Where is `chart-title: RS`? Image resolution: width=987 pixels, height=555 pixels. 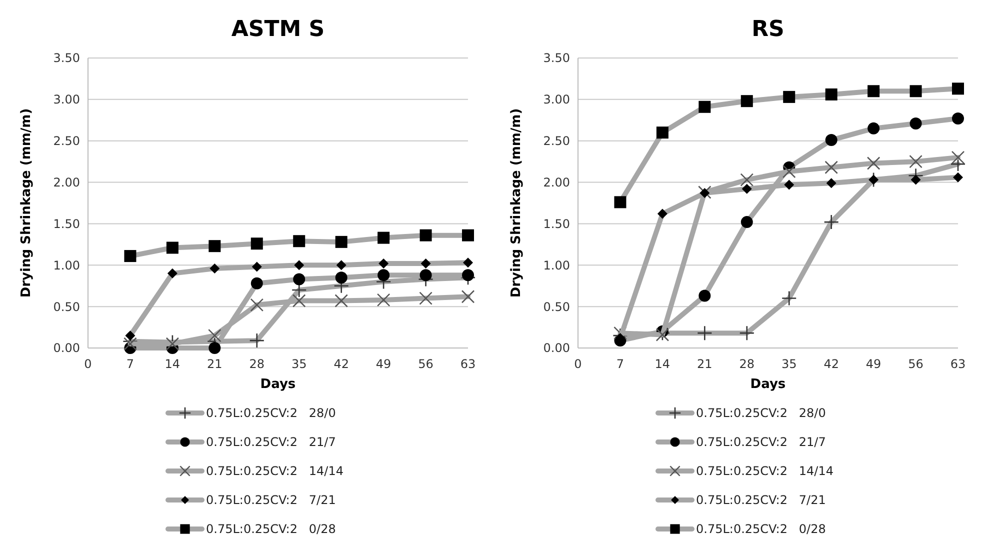
chart-title: RS is located at coordinates (768, 29).